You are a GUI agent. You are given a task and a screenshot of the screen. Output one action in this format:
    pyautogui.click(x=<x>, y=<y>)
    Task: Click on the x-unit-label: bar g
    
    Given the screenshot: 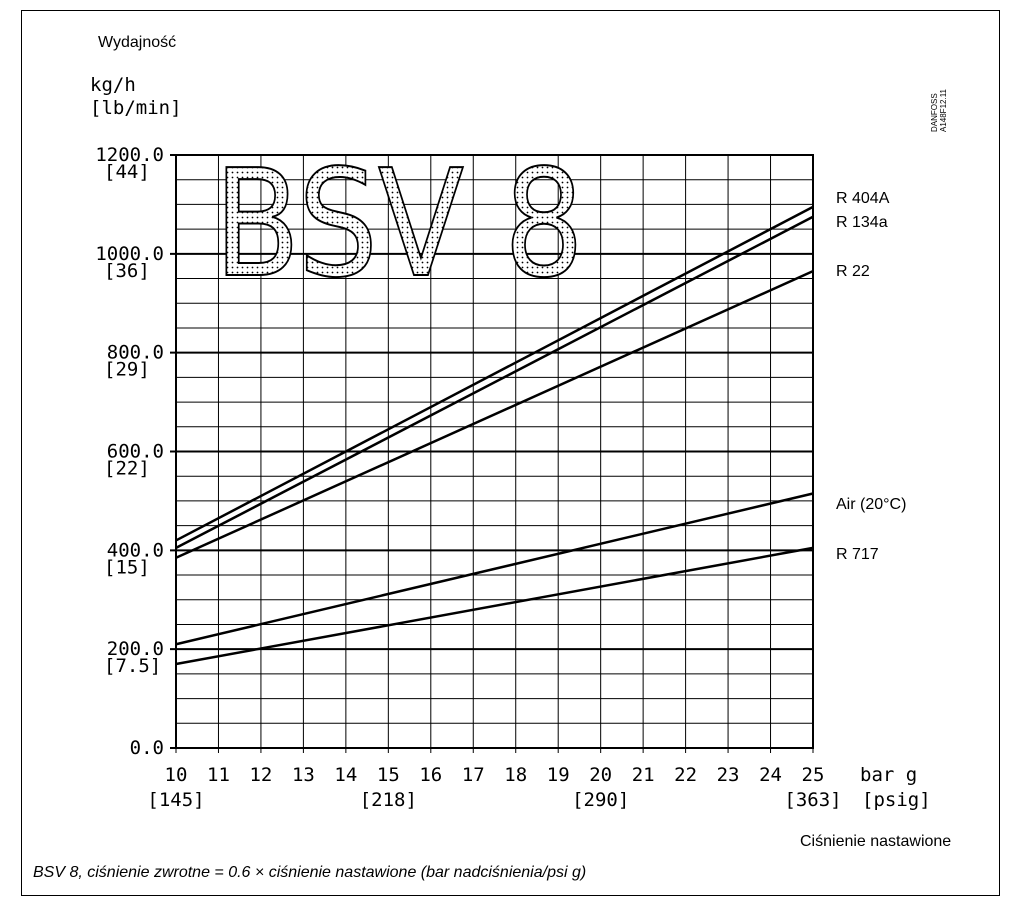 What is the action you would take?
    pyautogui.click(x=888, y=775)
    